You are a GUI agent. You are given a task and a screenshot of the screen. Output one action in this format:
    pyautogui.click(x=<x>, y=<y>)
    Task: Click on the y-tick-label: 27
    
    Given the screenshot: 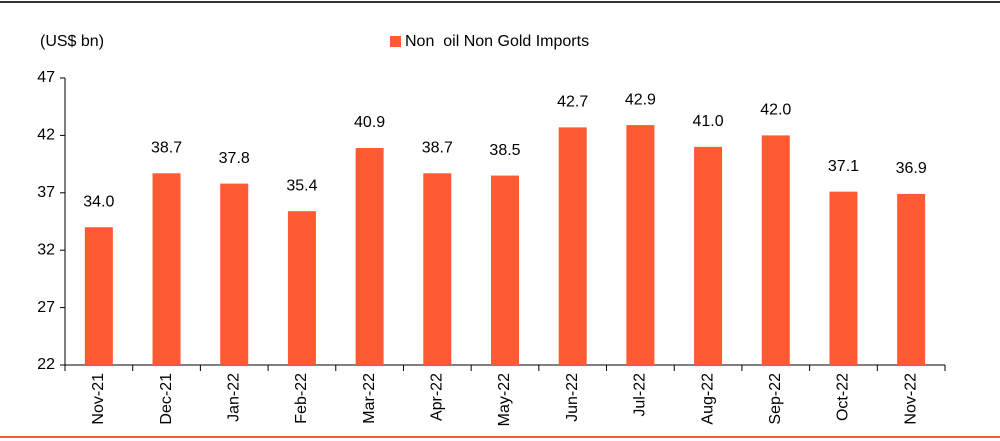 What is the action you would take?
    pyautogui.click(x=46, y=307)
    